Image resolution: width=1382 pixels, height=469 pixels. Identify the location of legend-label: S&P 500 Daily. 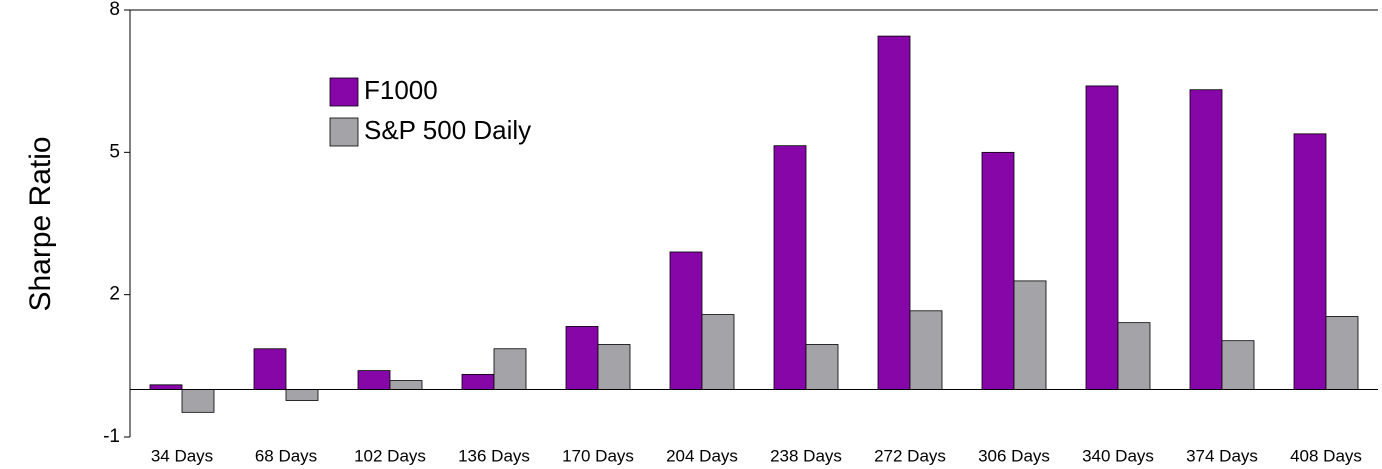
(447, 130).